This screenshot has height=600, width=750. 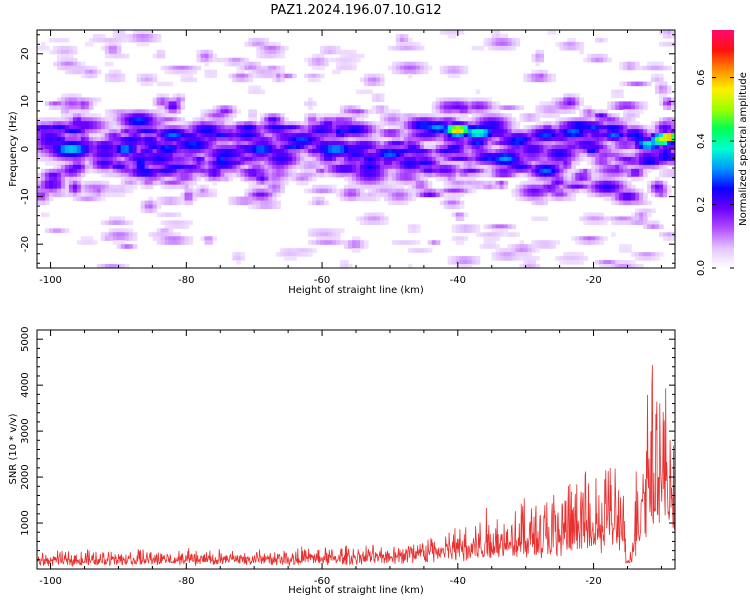 What do you see at coordinates (356, 590) in the screenshot?
I see `snr-x-label: Height of straight line (km)` at bounding box center [356, 590].